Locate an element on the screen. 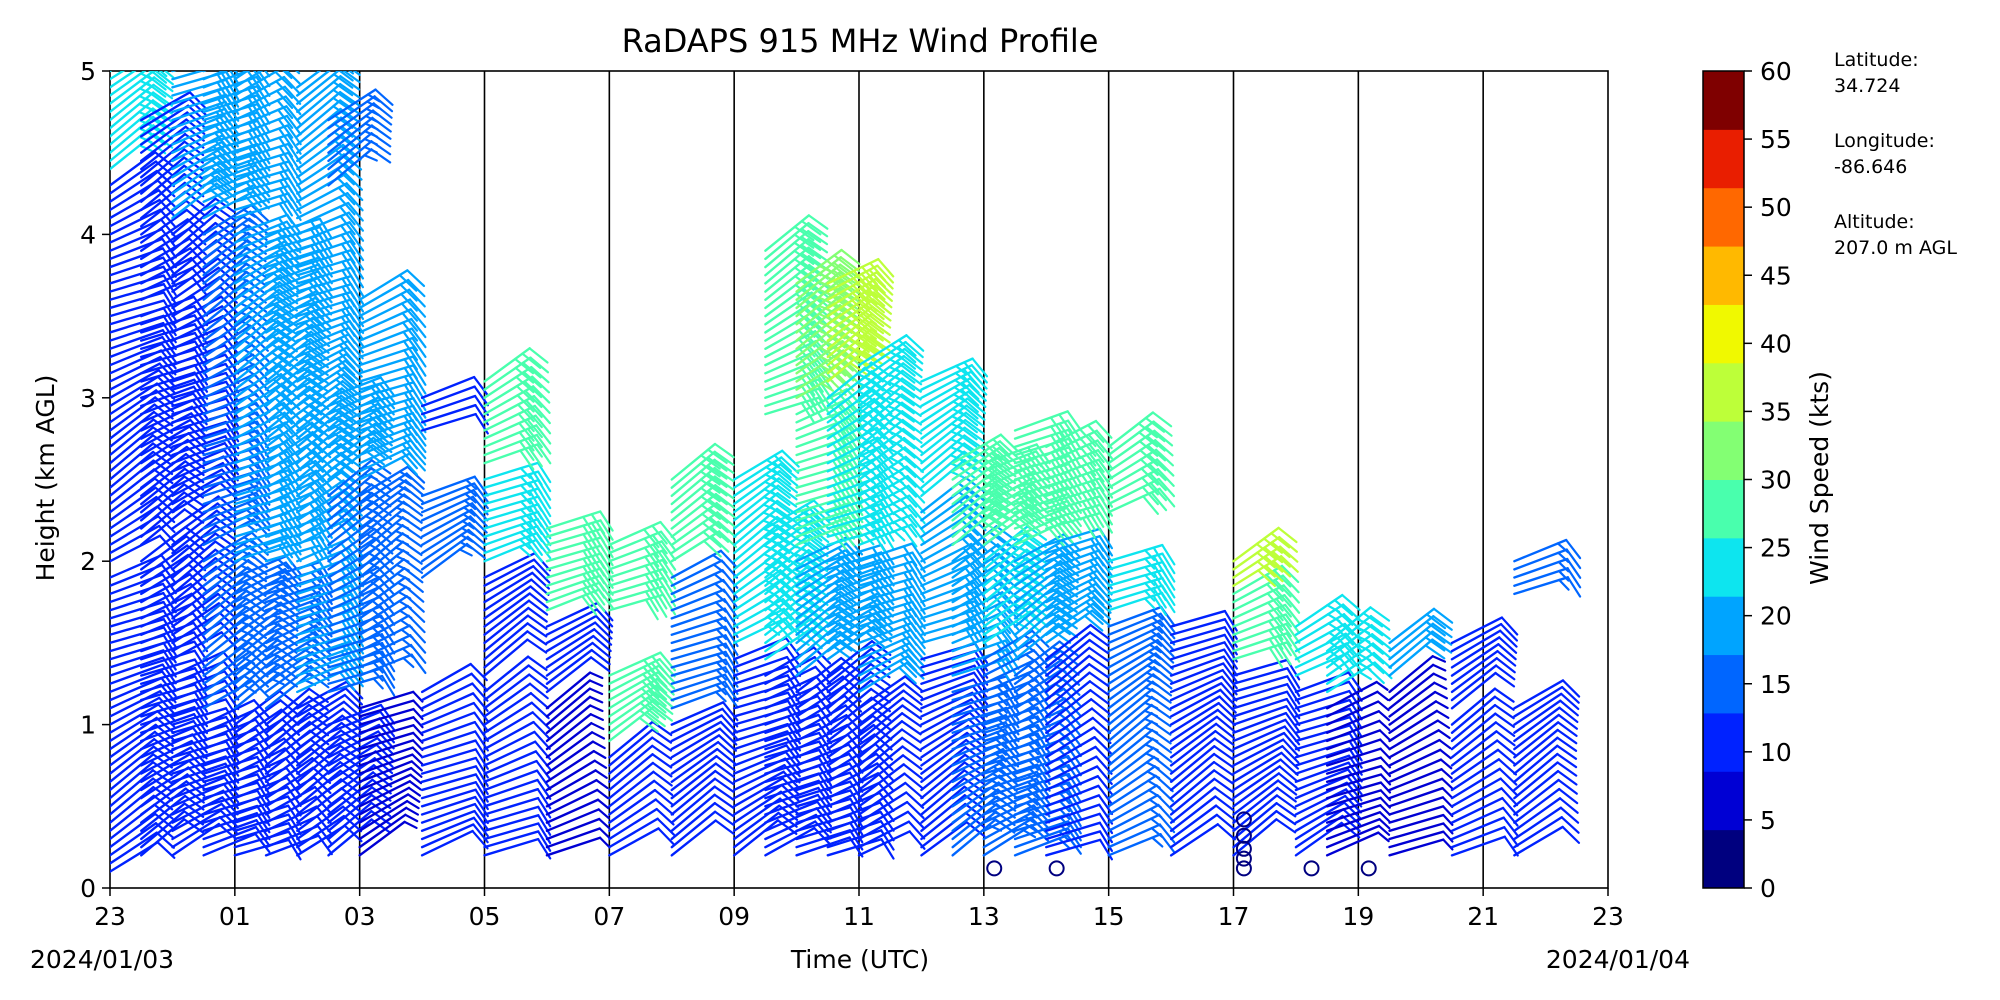 This screenshot has height=1000, width=2000. altitude-label: Altitude: is located at coordinates (1874, 222).